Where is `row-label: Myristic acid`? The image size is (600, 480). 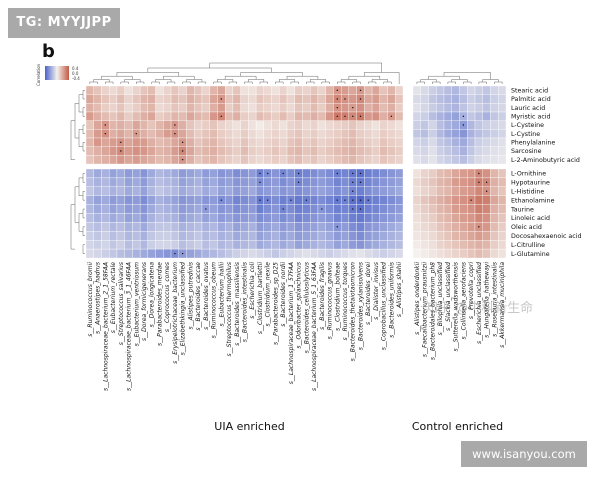 row-label: Myristic acid is located at coordinates (531, 117).